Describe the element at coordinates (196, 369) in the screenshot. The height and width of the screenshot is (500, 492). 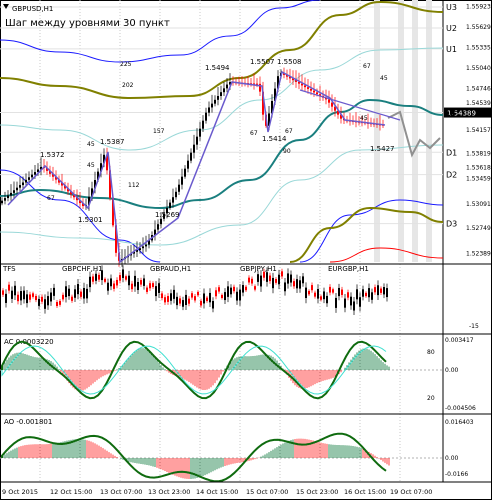
I see `ac-histogram` at that location.